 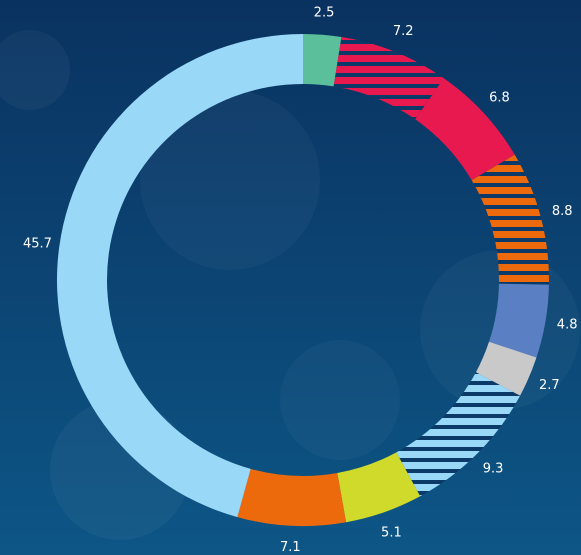 I want to click on value-label: 7.2, so click(x=403, y=31).